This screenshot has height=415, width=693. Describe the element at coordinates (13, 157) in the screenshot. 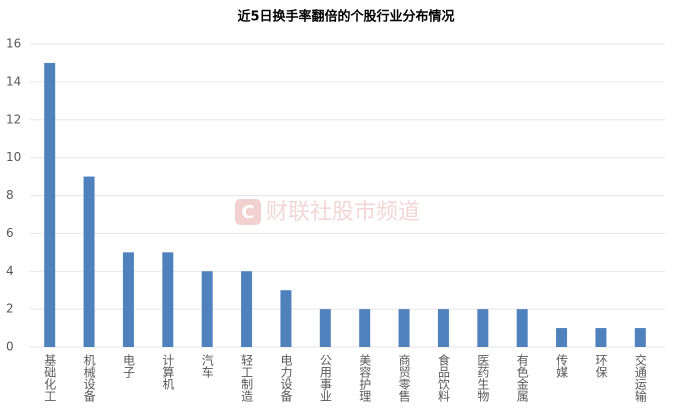

I see `y-tick-label: 10` at that location.